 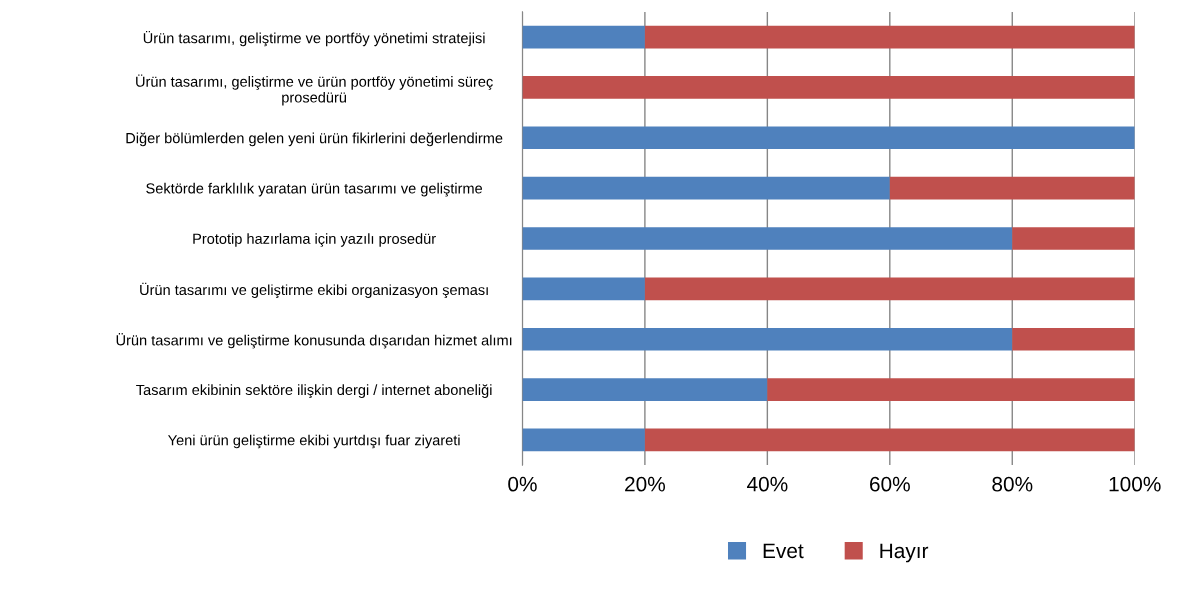 I want to click on x-tick-label: 80%, so click(x=1012, y=484).